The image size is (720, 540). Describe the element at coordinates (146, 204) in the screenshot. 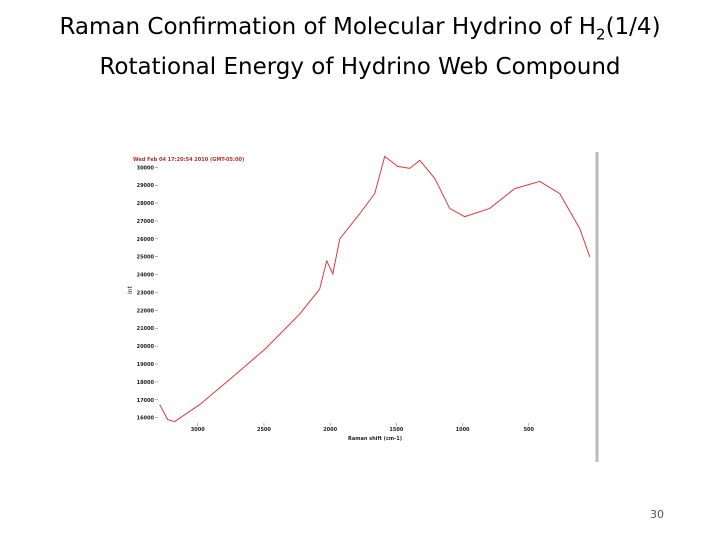

I see `y-tick-label: 28000` at that location.